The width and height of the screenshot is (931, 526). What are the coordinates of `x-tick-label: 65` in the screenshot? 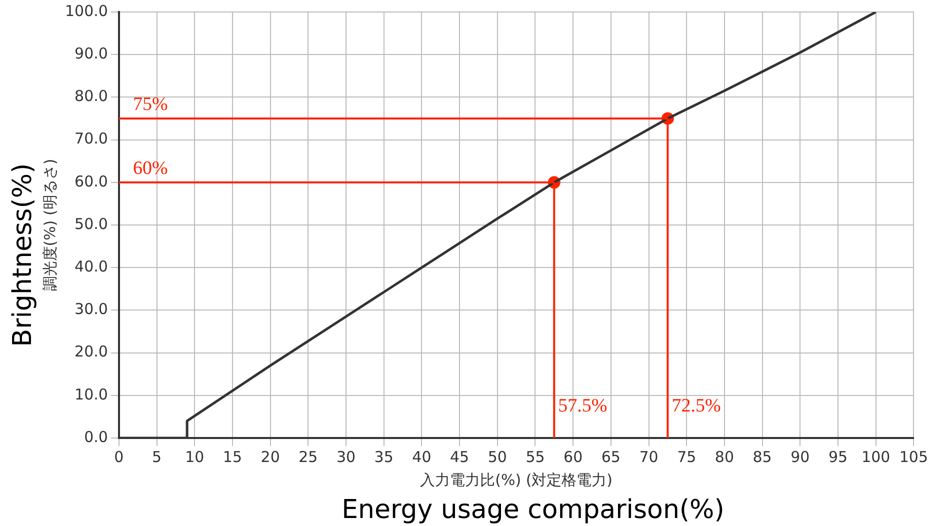 It's located at (610, 457).